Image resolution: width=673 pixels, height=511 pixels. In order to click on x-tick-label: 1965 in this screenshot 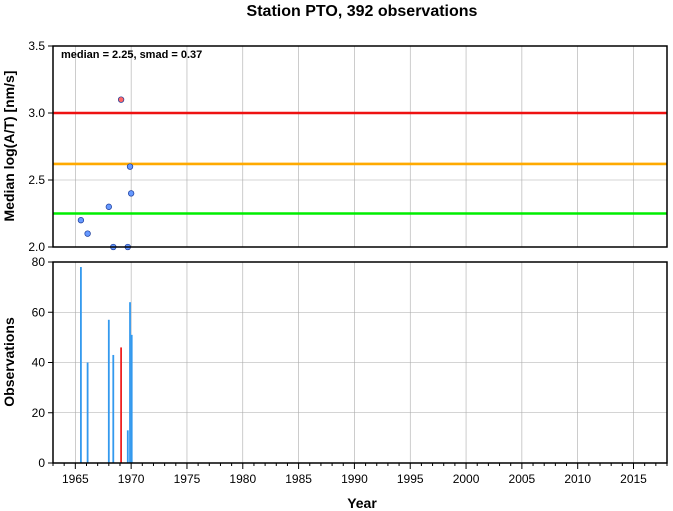, I will do `click(75, 479)`.